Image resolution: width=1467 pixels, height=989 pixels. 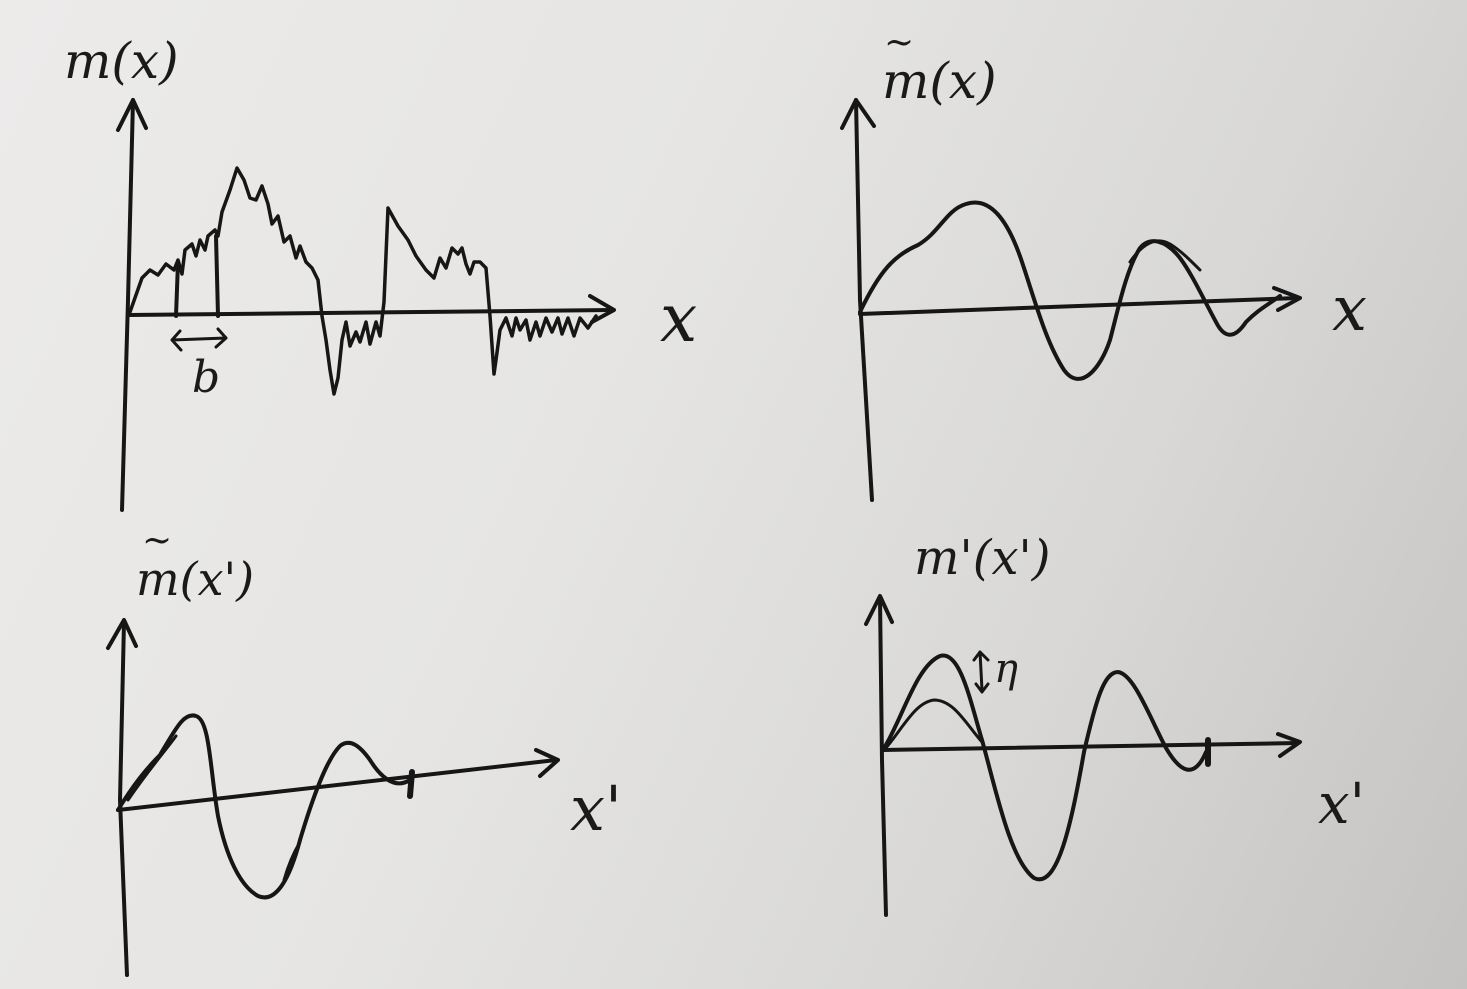 I want to click on x-arrow-top-right, so click(x=1287, y=299).